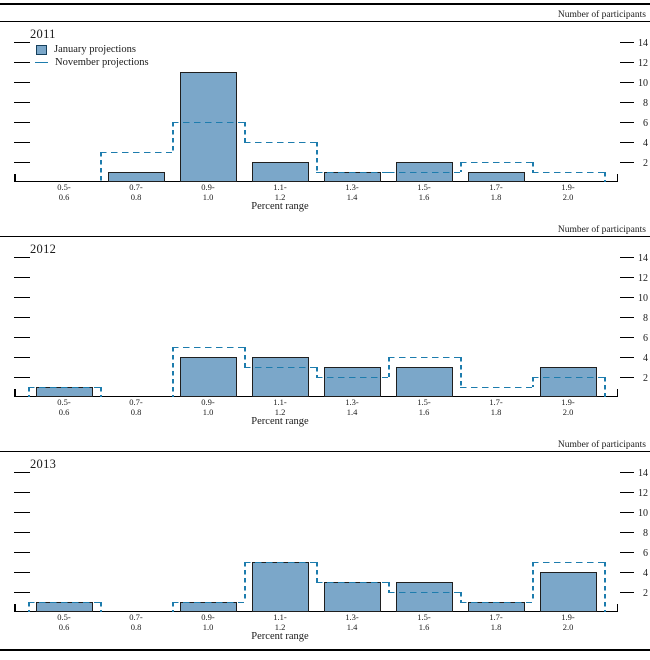 The width and height of the screenshot is (650, 660). I want to click on x-tick-line2: 0.6, so click(64, 626).